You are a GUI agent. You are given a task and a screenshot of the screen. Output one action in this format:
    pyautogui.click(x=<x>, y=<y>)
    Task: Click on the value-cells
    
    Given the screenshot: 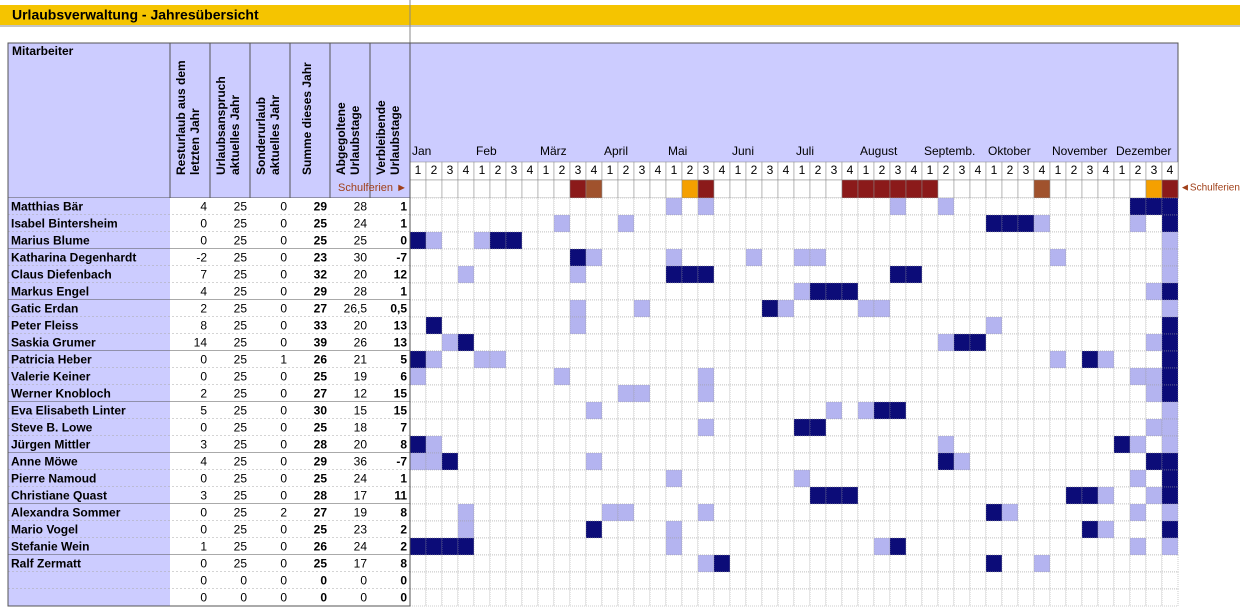 What is the action you would take?
    pyautogui.click(x=290, y=206)
    